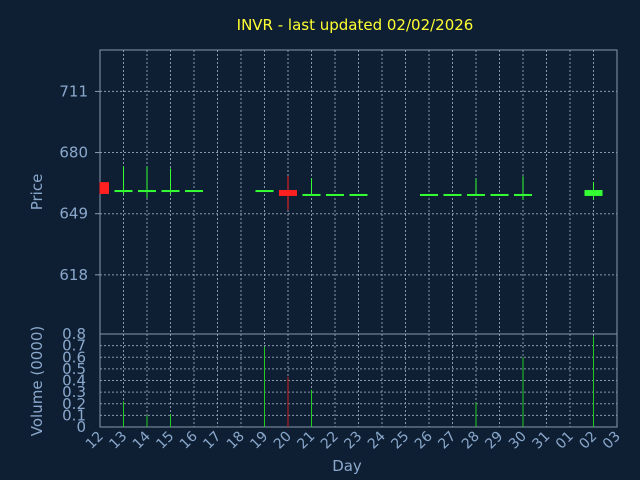 This screenshot has height=480, width=640. Describe the element at coordinates (74, 415) in the screenshot. I see `volume-tick-label: 0.1` at that location.